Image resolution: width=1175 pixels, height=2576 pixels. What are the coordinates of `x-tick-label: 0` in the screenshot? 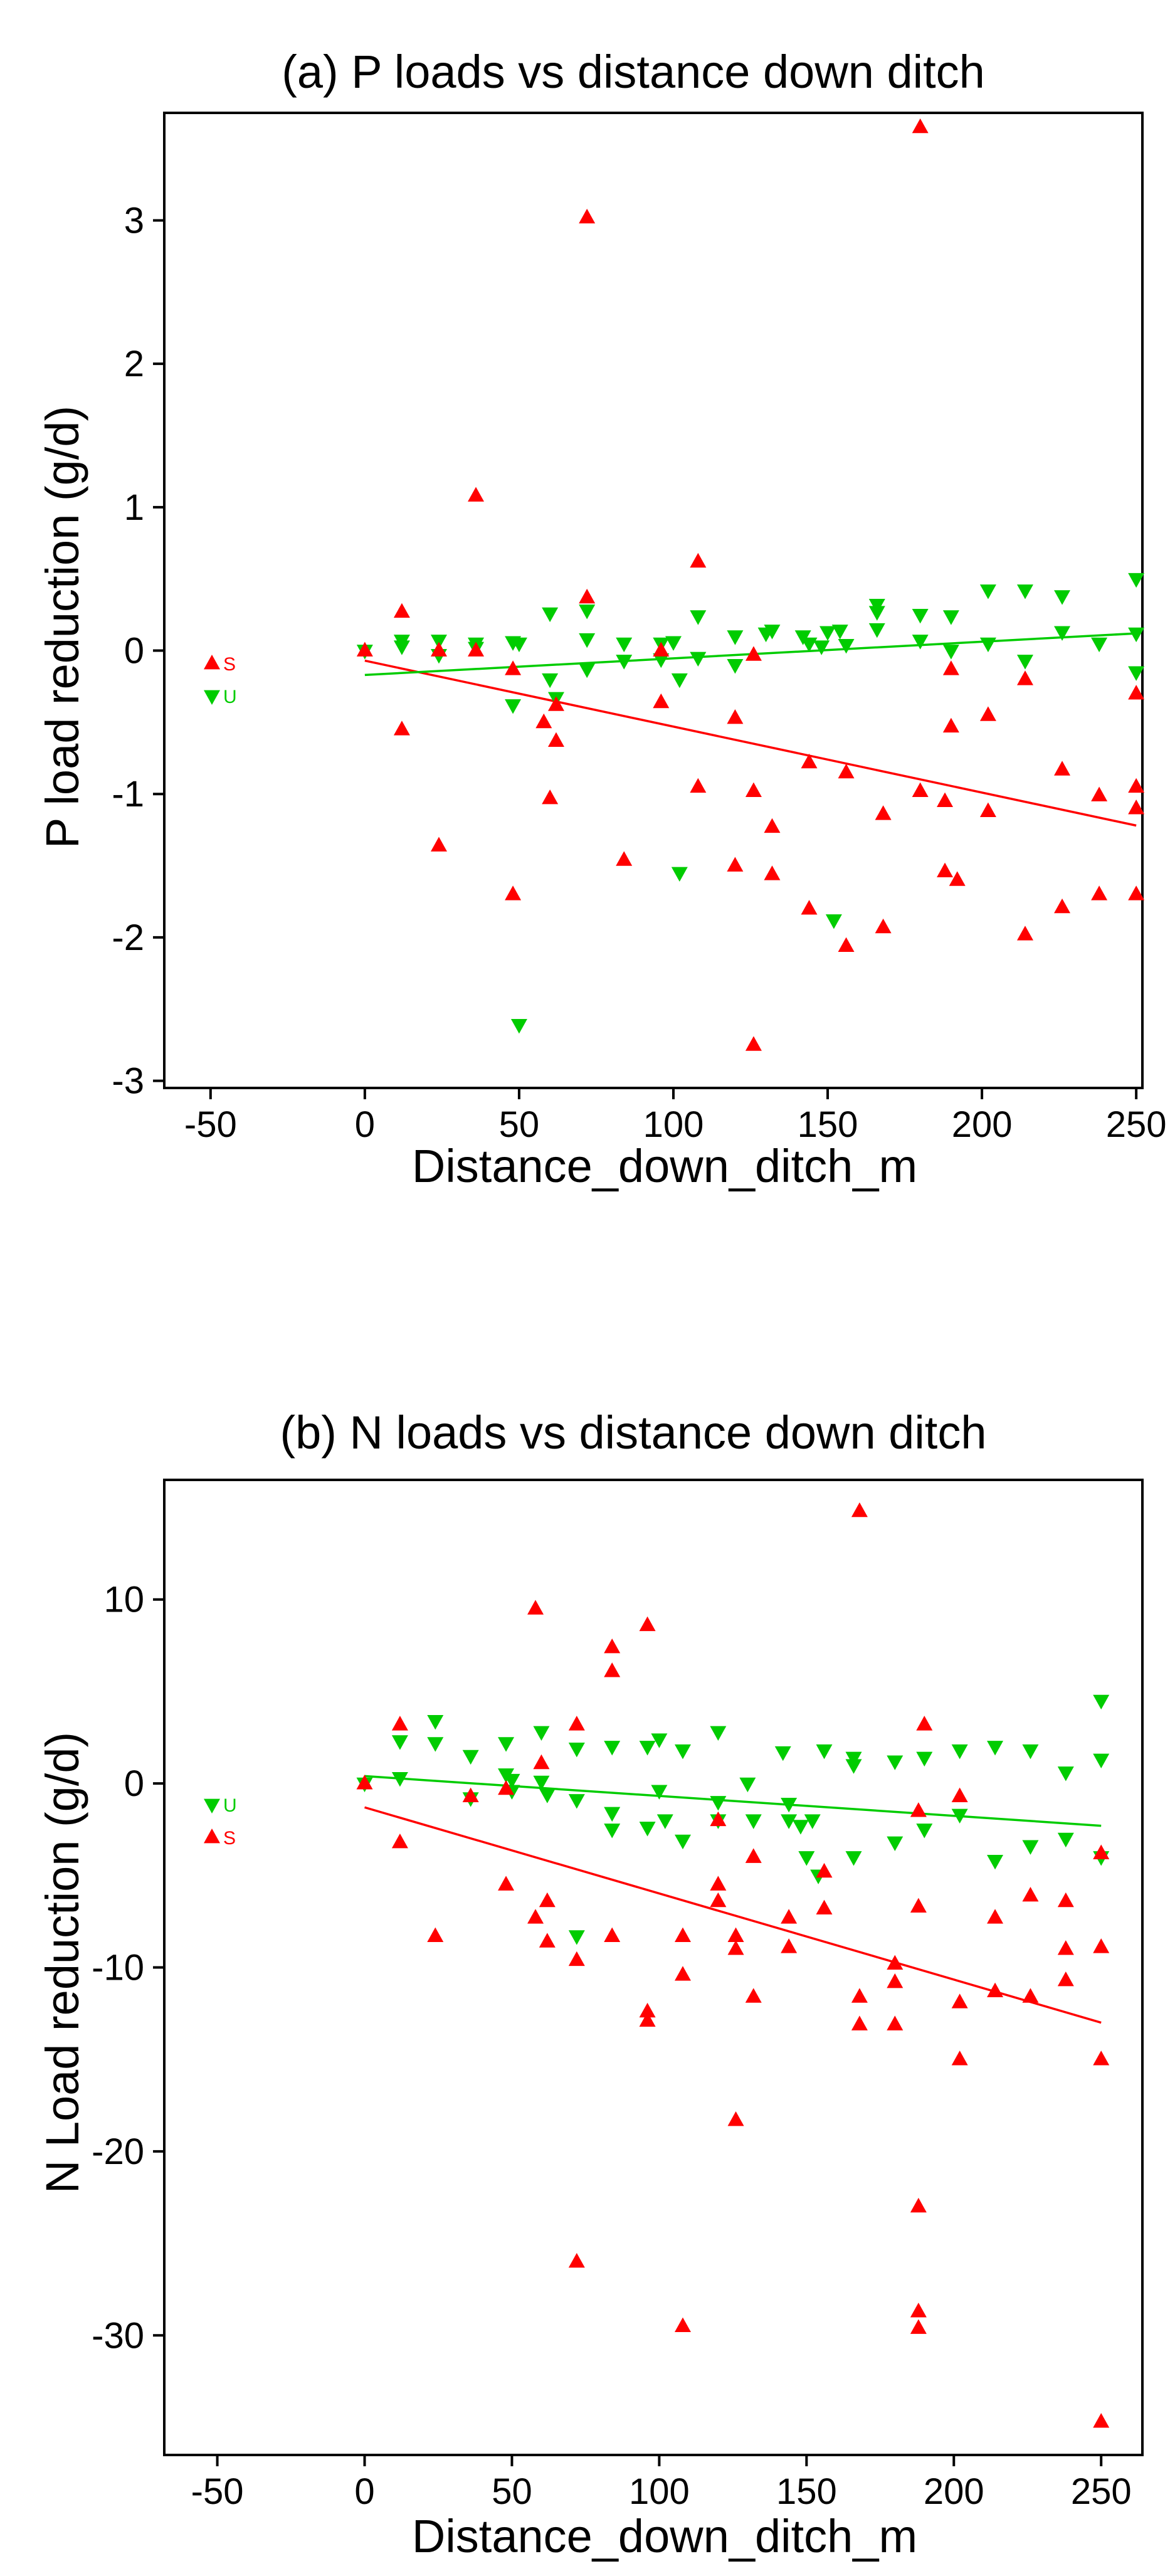 It's located at (365, 1124).